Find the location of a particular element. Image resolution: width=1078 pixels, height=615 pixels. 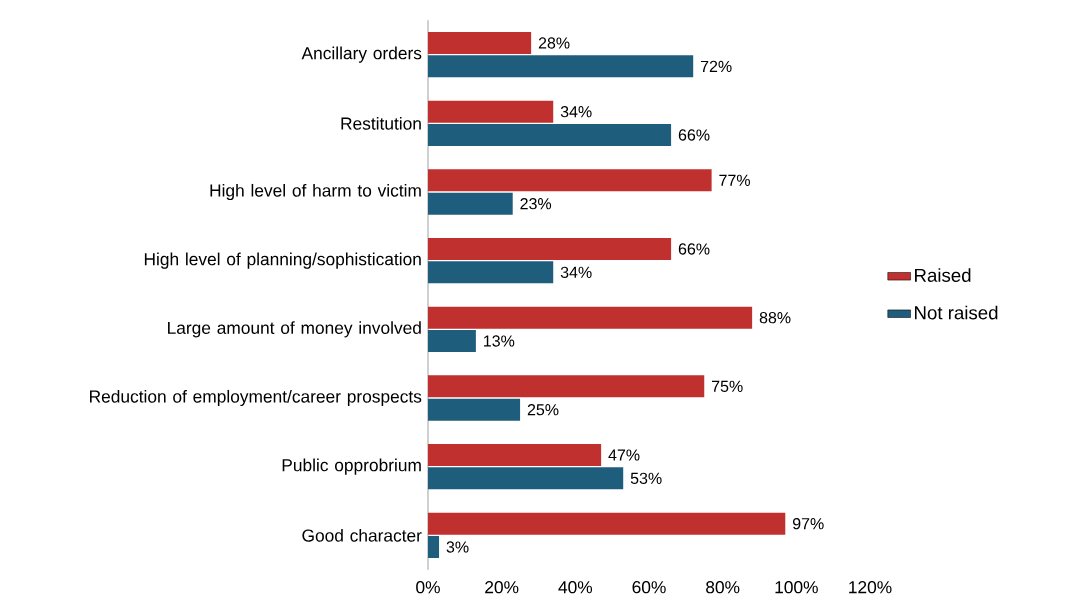

data-label: 28% is located at coordinates (554, 43).